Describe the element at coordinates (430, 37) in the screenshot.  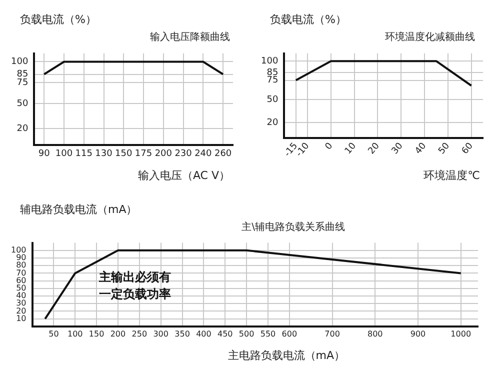
I see `chart-title: 环境温度化减额曲线` at that location.